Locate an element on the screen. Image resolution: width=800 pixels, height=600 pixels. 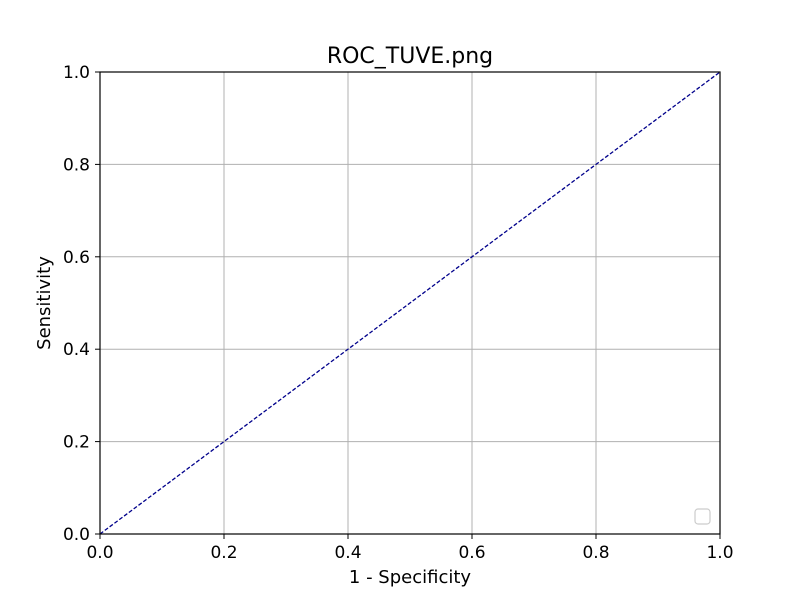
y-tick-label: 0.2 is located at coordinates (76, 443).